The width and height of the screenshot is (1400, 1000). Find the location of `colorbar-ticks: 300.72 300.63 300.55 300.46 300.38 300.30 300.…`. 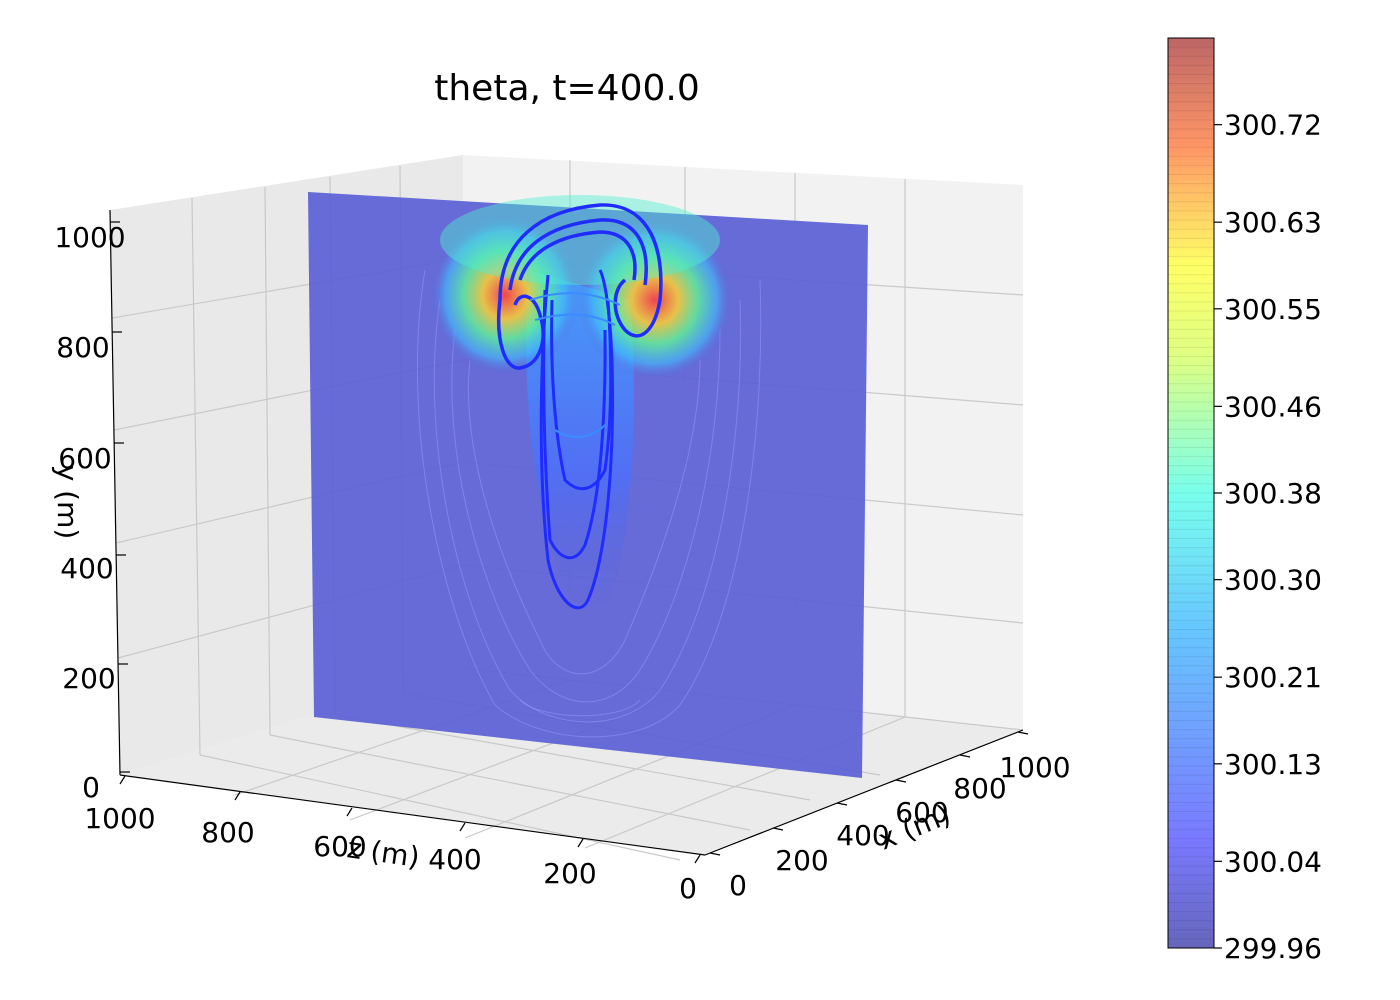

colorbar-ticks: 300.72 300.63 300.55 300.46 300.38 300.30 300.… is located at coordinates (1245, 505).